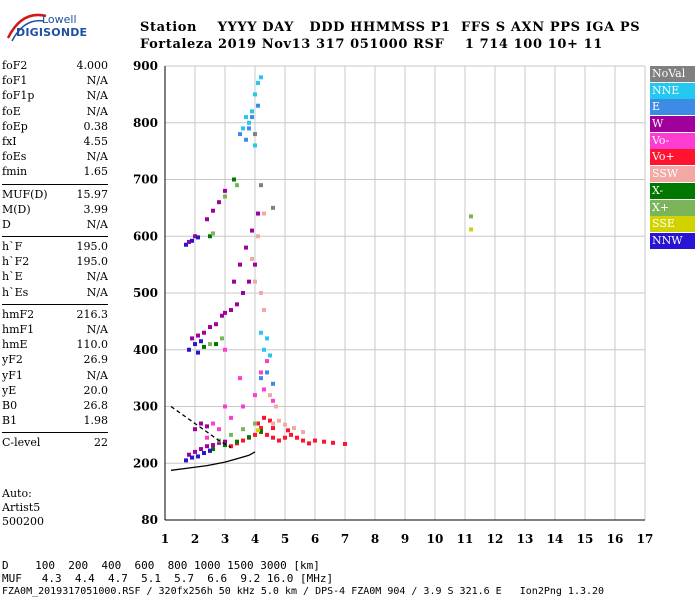  Describe the element at coordinates (145, 66) in the screenshot. I see `y-tick-label: 900` at that location.